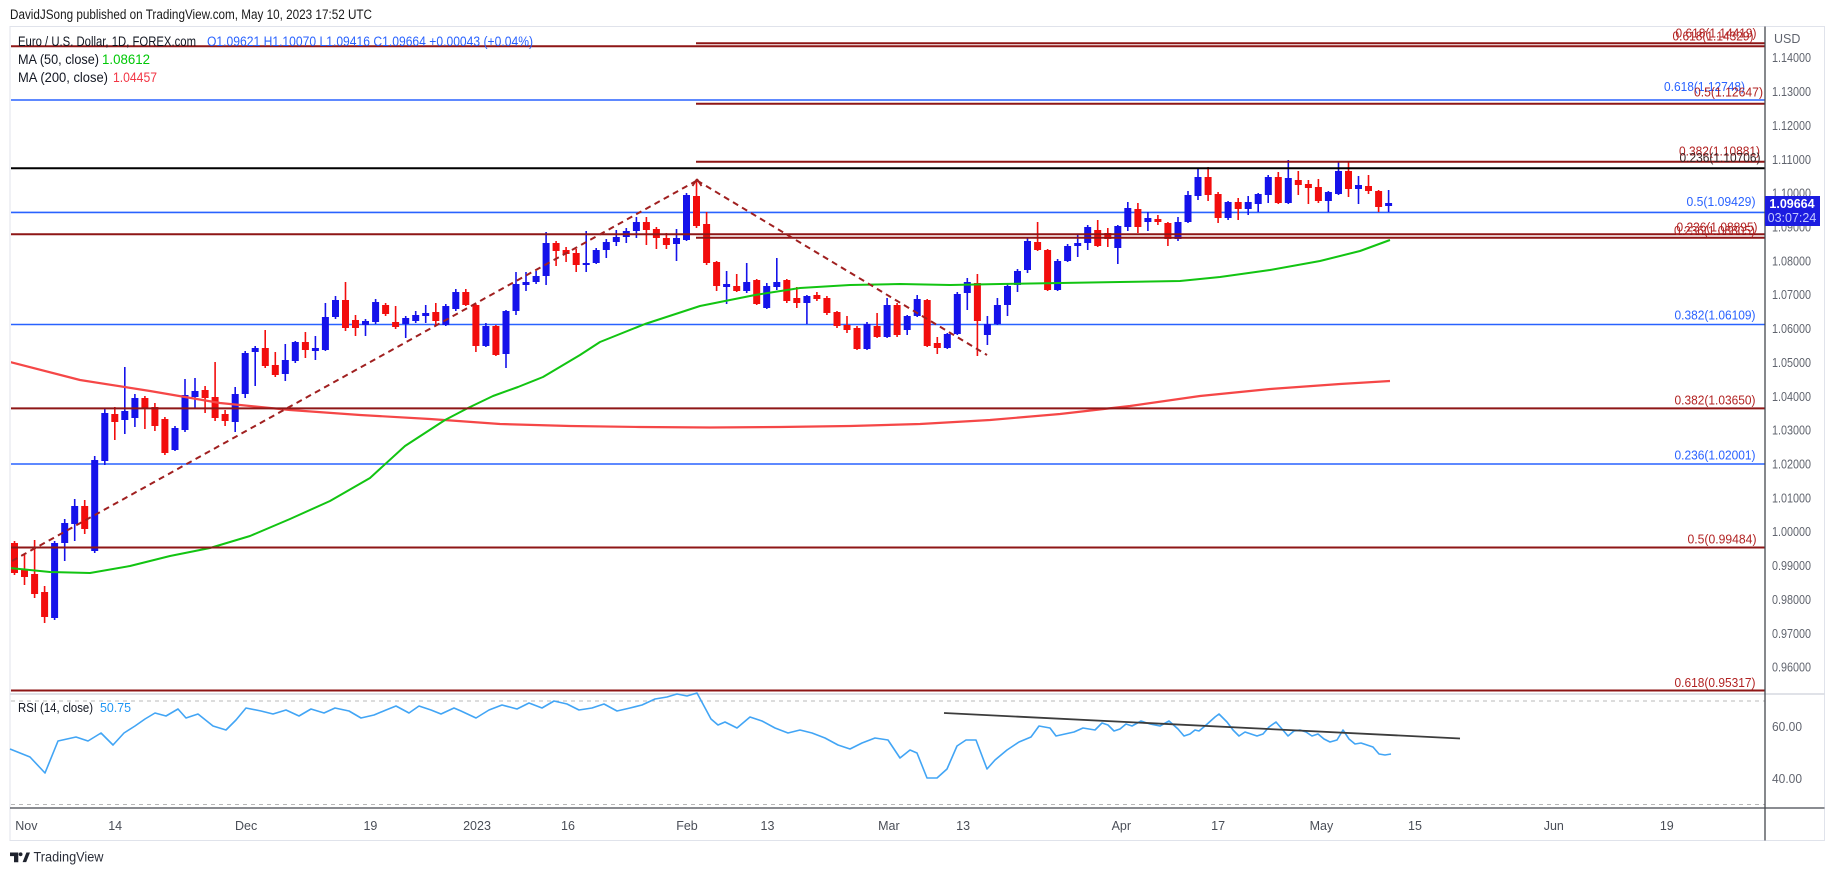 The height and width of the screenshot is (880, 1834). I want to click on svg-text: 1.09664, so click(1791, 204).